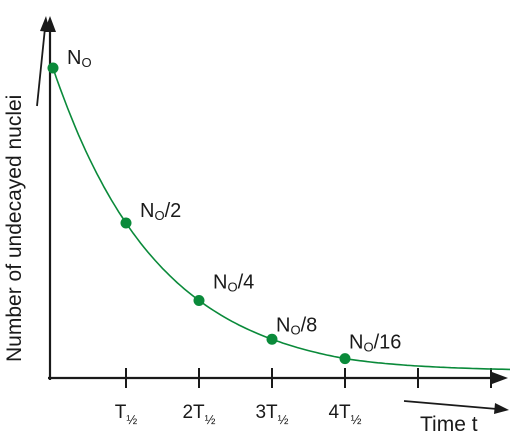  Describe the element at coordinates (344, 414) in the screenshot. I see `x-tick-label: 4T½` at that location.